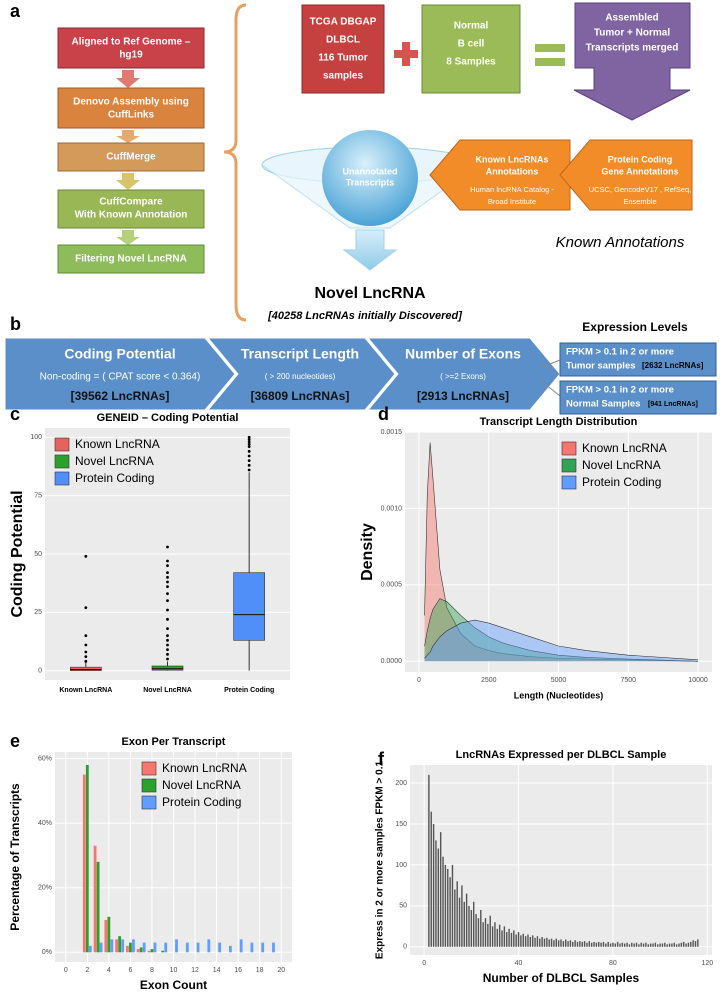 The height and width of the screenshot is (992, 726). I want to click on expression-count: [941 LncRNAs], so click(673, 404).